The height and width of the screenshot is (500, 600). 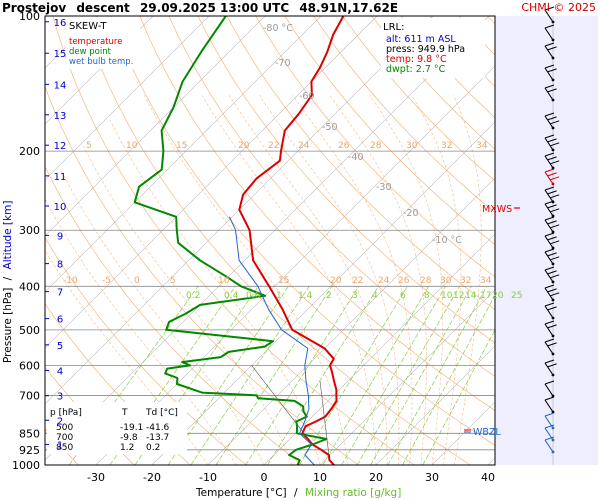 I want to click on altitude-tick-label: 11, so click(x=60, y=177).